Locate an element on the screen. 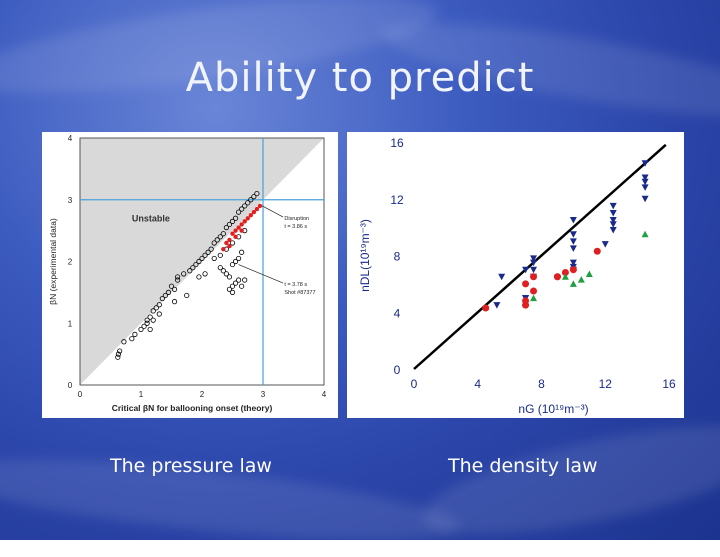 This screenshot has width=720, height=557. right-caption: The density law is located at coordinates (523, 466).